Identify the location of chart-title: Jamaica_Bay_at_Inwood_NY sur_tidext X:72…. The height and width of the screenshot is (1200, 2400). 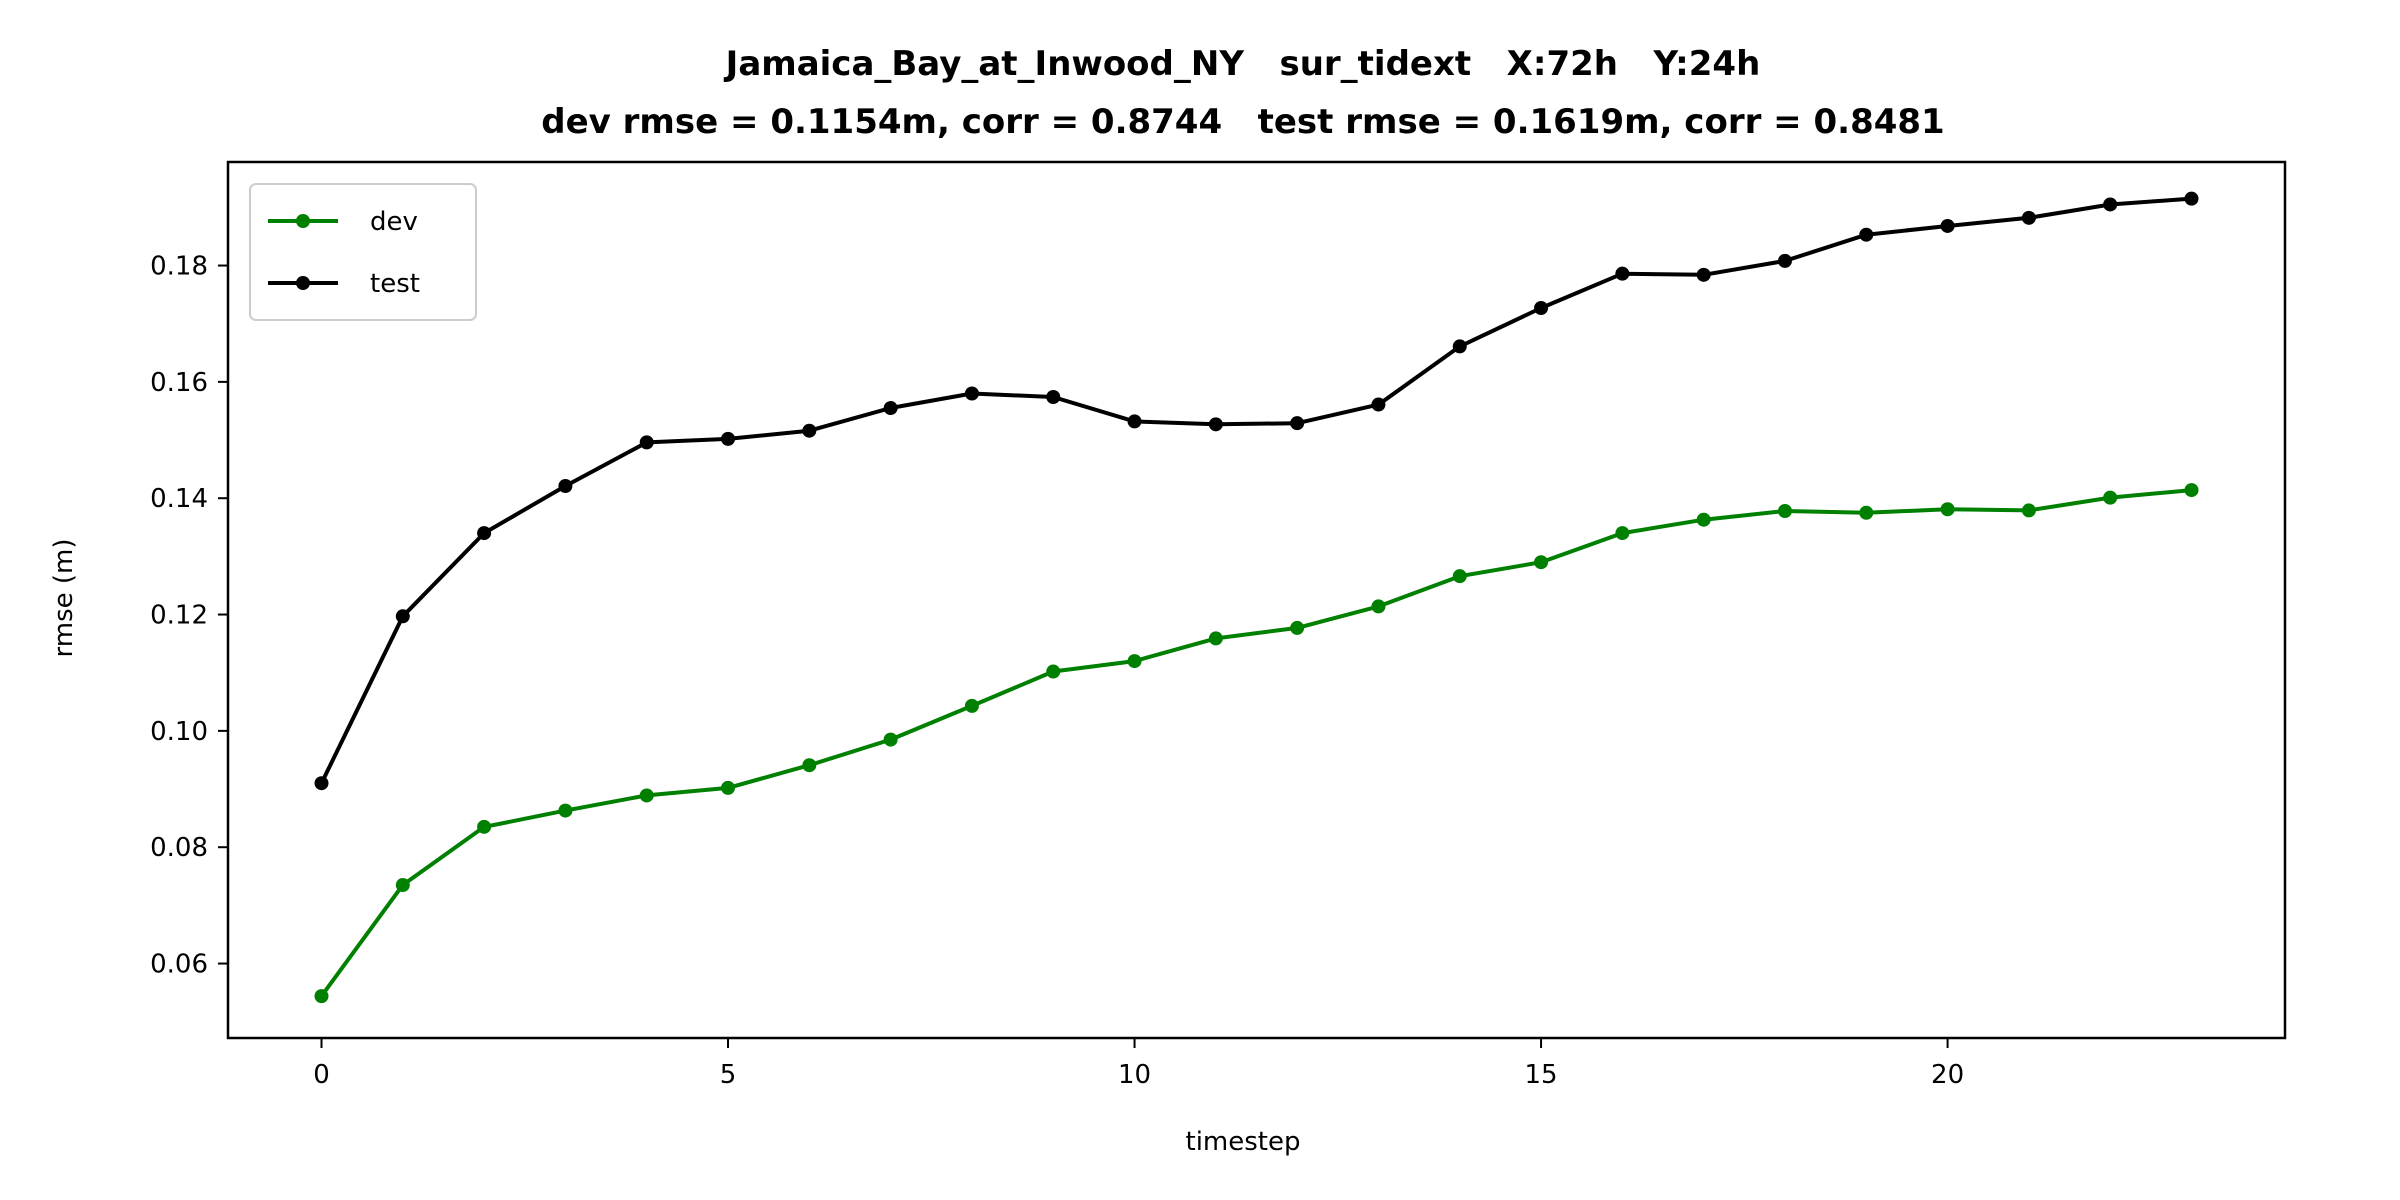
(1242, 64).